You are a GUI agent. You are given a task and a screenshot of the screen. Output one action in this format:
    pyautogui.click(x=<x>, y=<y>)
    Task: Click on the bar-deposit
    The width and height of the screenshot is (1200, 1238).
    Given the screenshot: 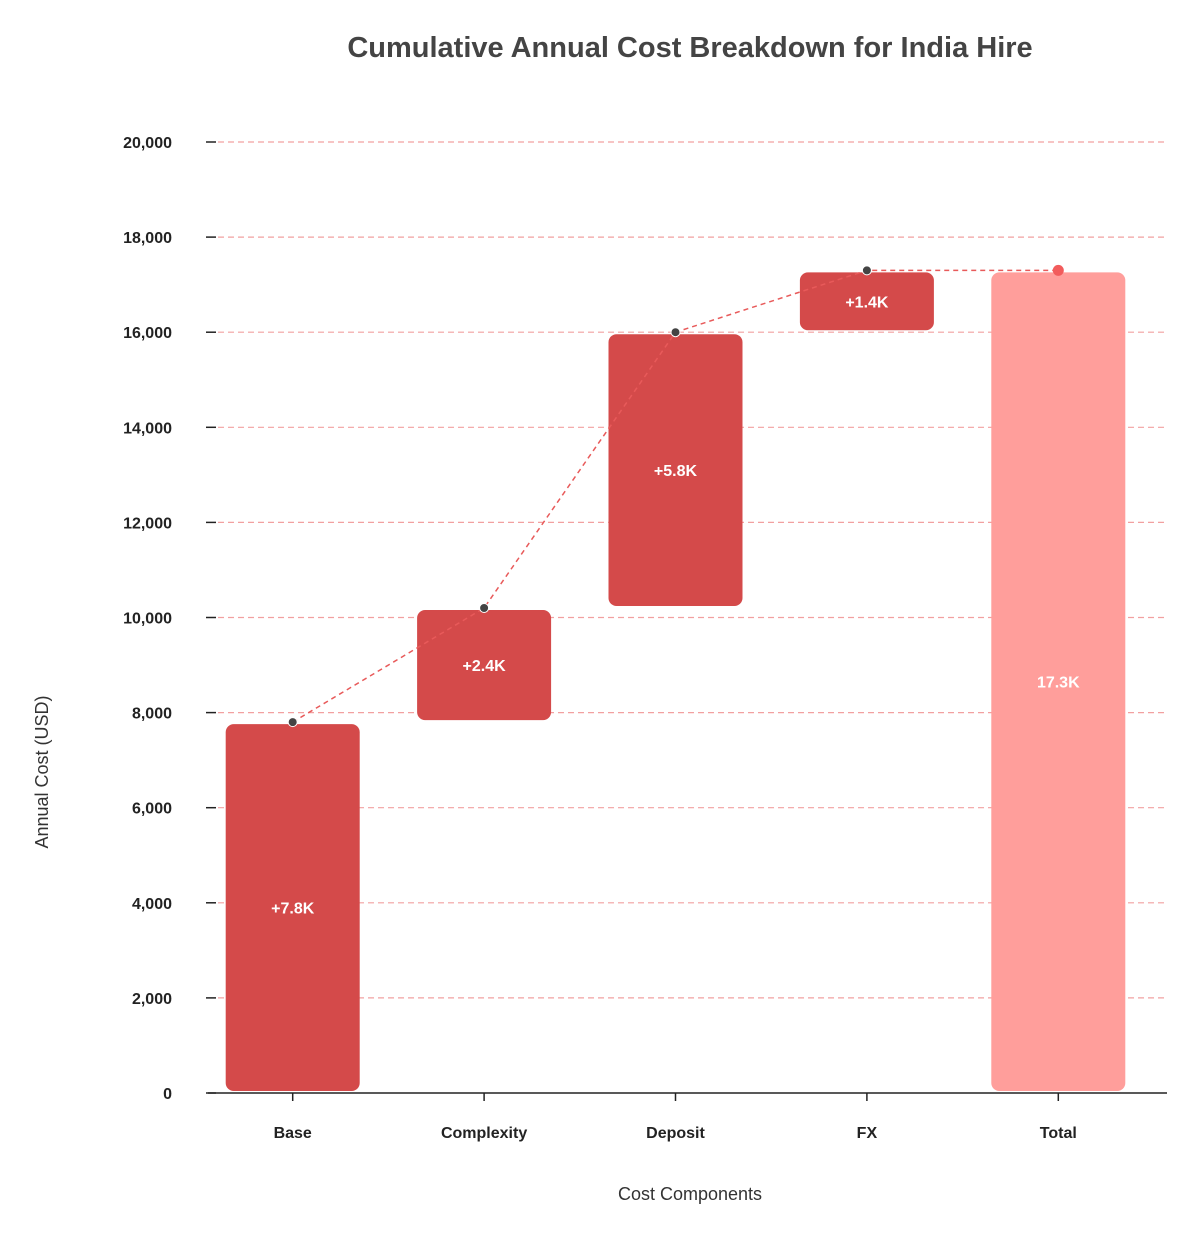 What is the action you would take?
    pyautogui.click(x=675, y=470)
    